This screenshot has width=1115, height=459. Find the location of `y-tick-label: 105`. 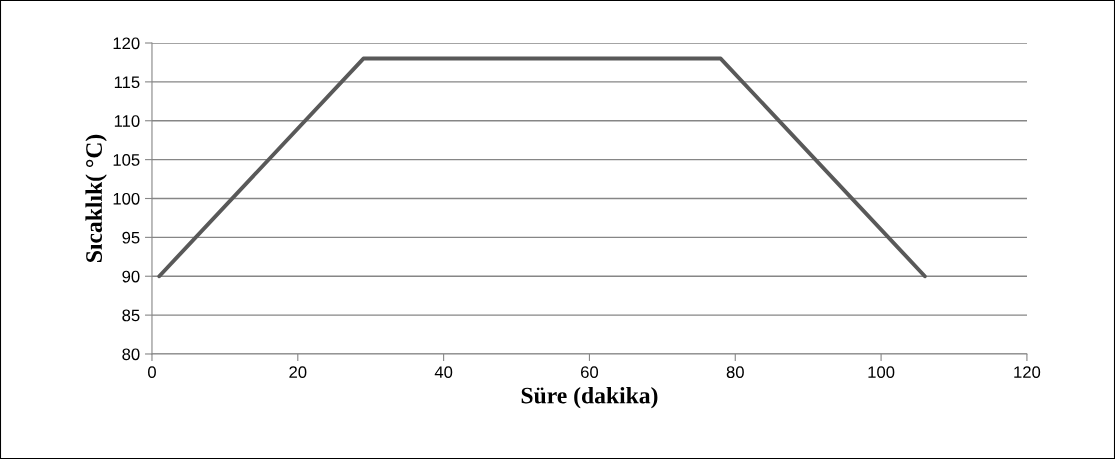

y-tick-label: 105 is located at coordinates (126, 160).